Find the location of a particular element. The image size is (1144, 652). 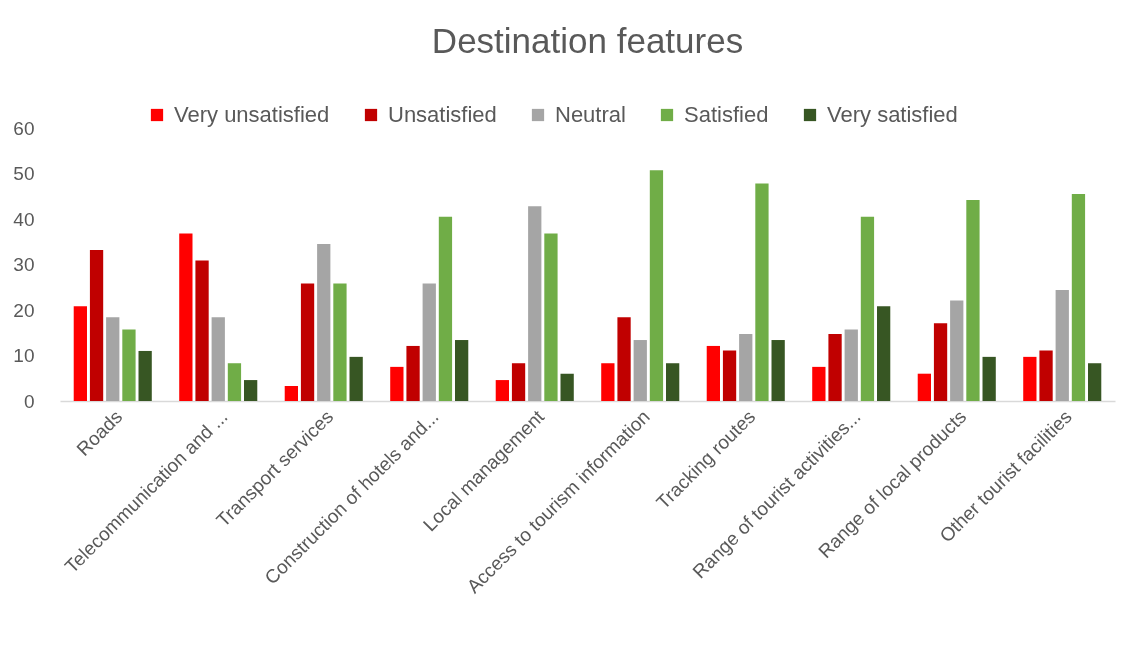

y-tick-label: 20 is located at coordinates (24, 310).